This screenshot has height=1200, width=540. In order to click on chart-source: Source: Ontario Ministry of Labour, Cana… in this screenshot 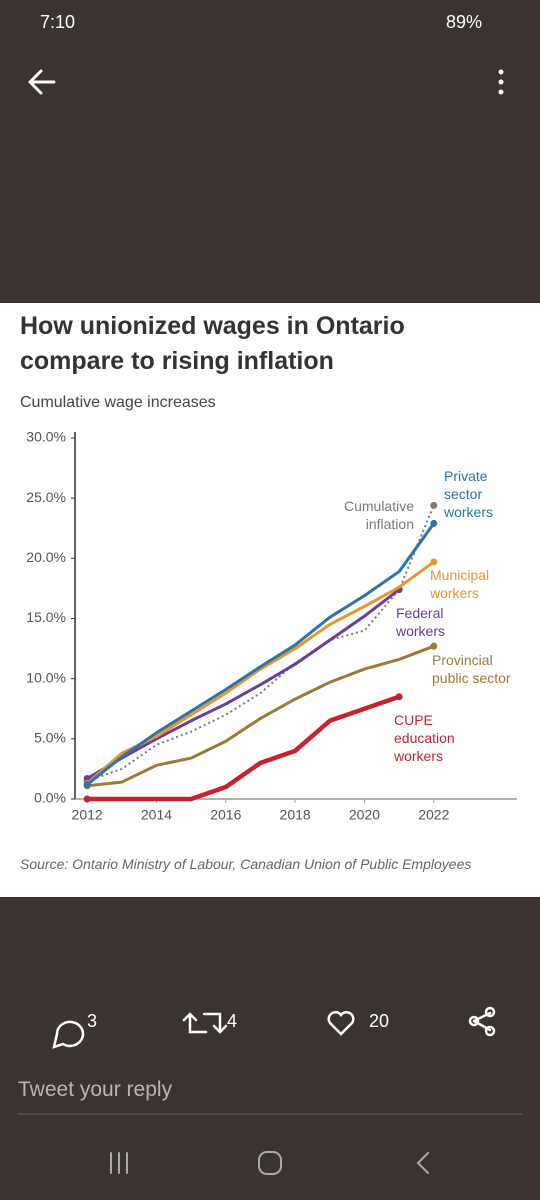, I will do `click(246, 864)`.